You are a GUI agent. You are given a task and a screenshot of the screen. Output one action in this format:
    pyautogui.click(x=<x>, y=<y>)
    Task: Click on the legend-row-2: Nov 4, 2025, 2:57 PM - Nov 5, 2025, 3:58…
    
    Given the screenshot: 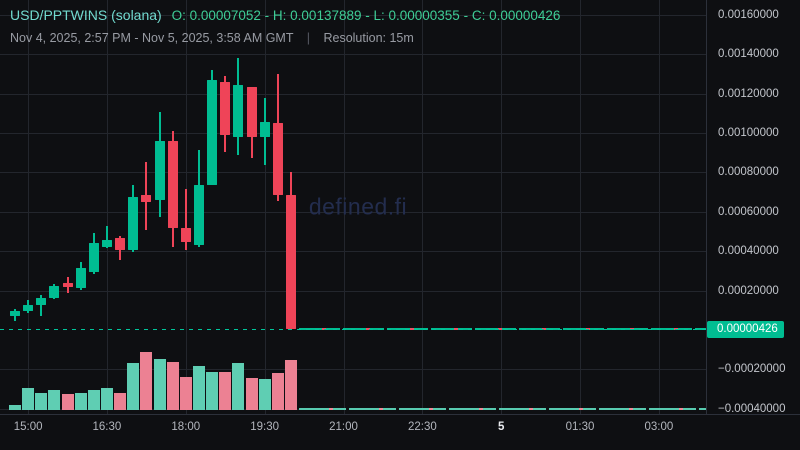 What is the action you would take?
    pyautogui.click(x=285, y=38)
    